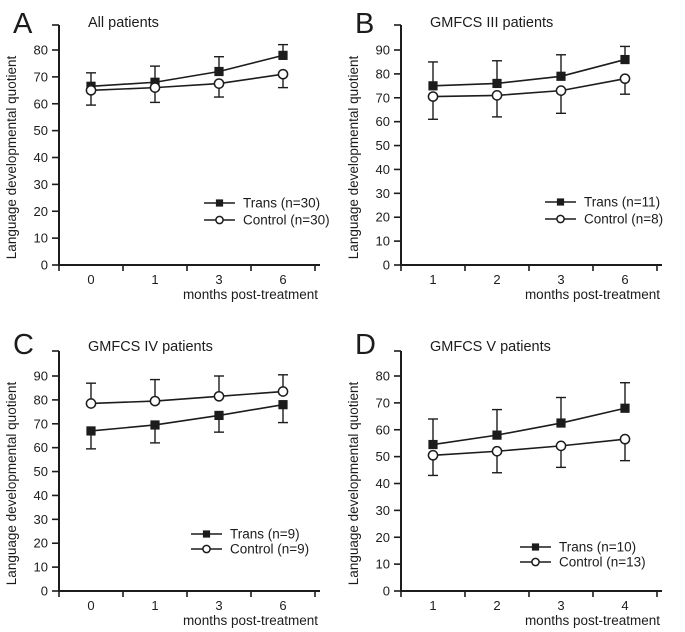 The image size is (685, 632). Describe the element at coordinates (23, 345) in the screenshot. I see `panel-letter-c: C` at that location.